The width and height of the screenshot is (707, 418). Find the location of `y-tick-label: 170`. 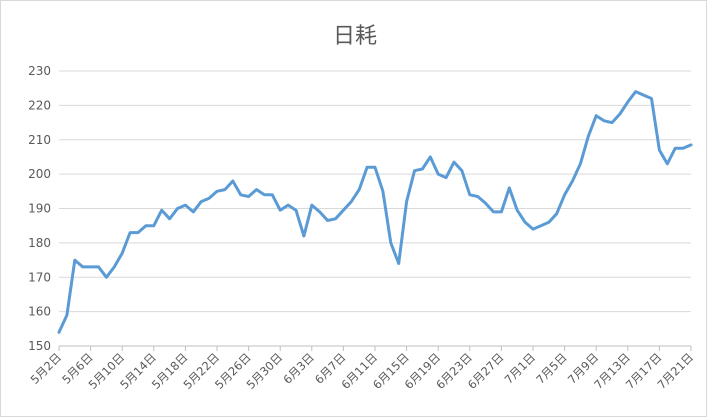

y-tick-label: 170 is located at coordinates (39, 277).